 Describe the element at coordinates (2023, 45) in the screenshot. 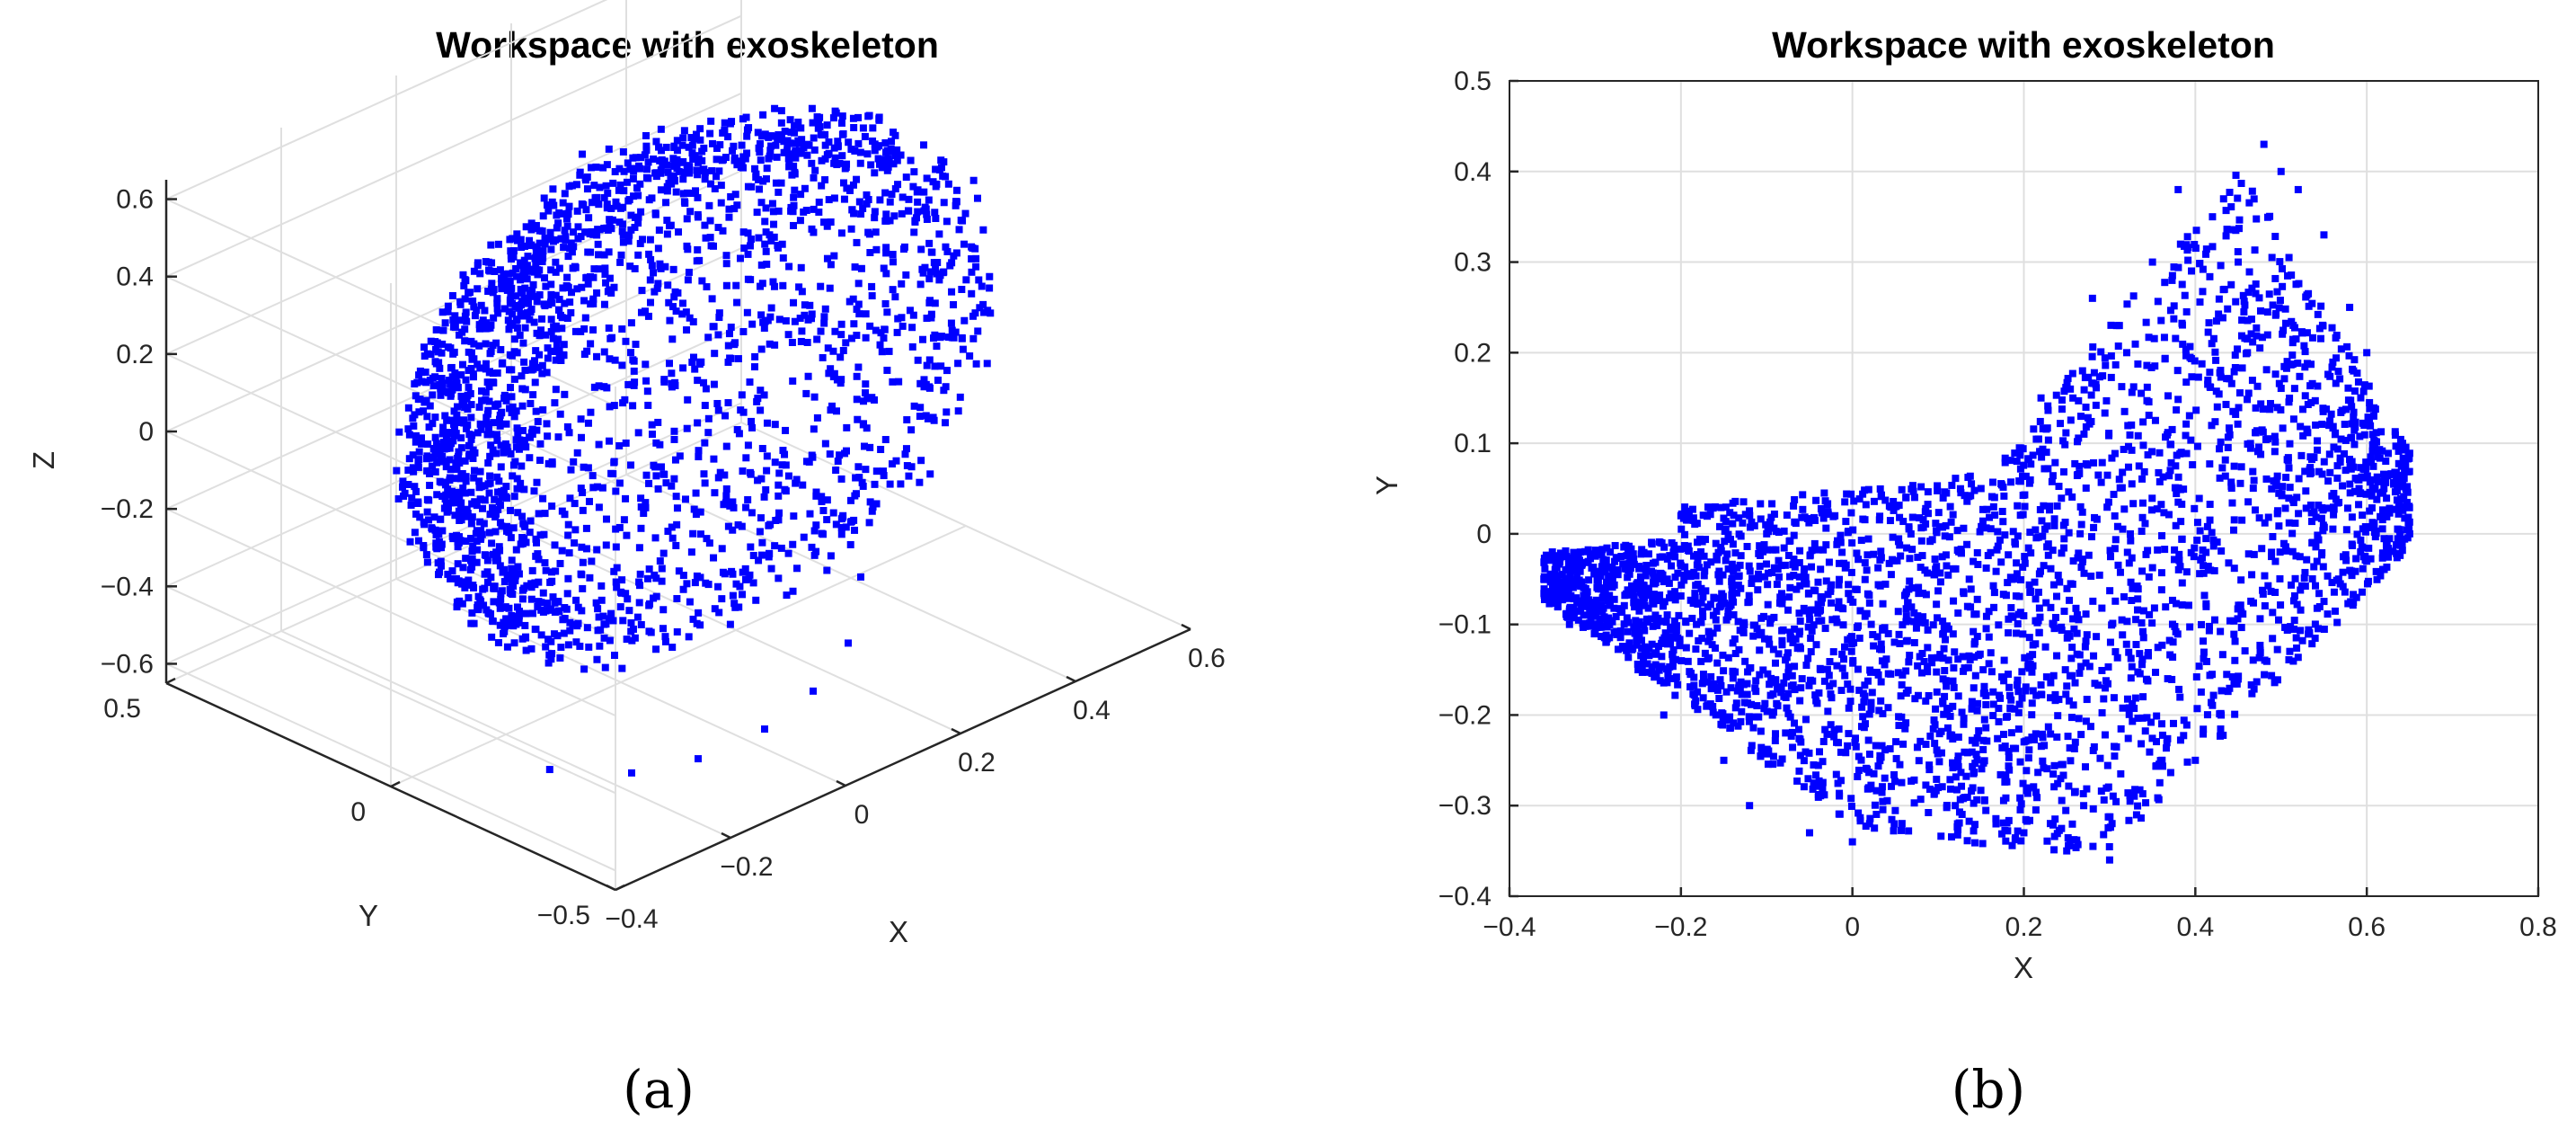

I see `chart-b-title: Workspace with exoskeleton` at that location.